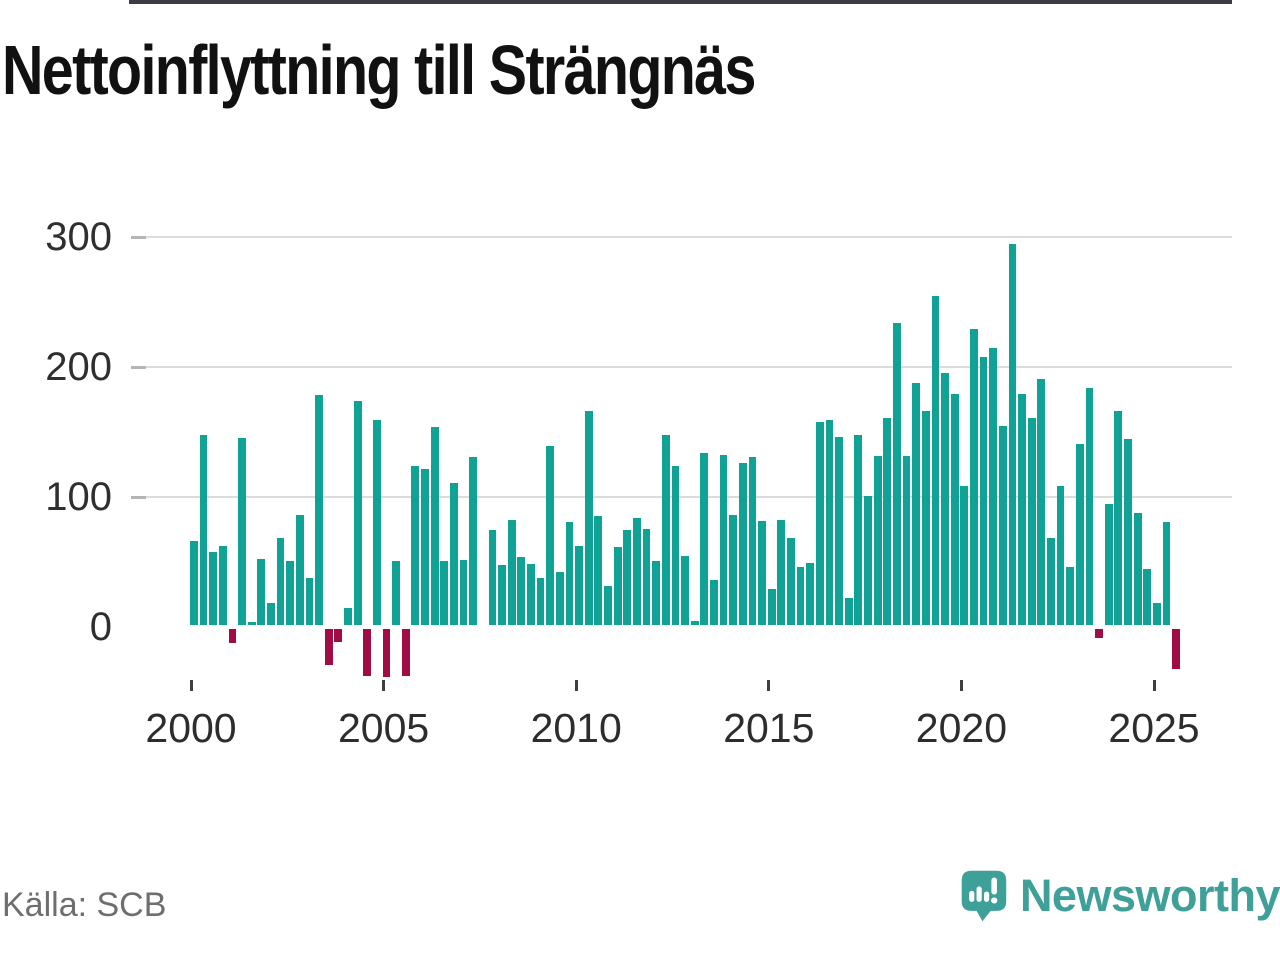 The height and width of the screenshot is (960, 1280). Describe the element at coordinates (769, 728) in the screenshot. I see `x-tick-label: 2015` at that location.